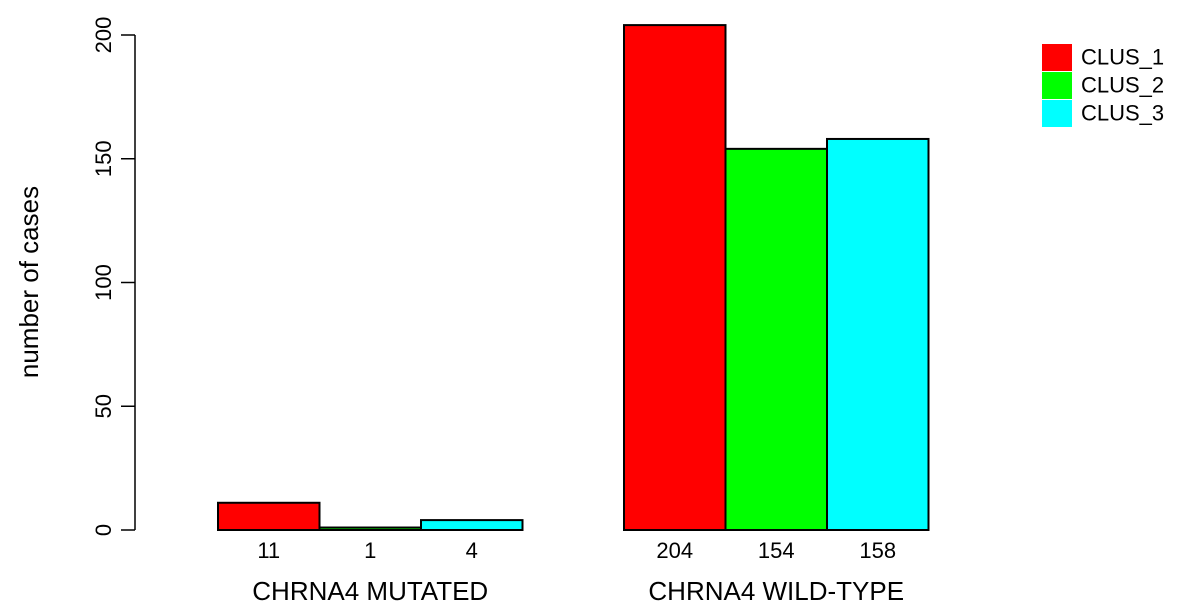 The width and height of the screenshot is (1203, 612). I want to click on y-tick-label: 150, so click(103, 158).